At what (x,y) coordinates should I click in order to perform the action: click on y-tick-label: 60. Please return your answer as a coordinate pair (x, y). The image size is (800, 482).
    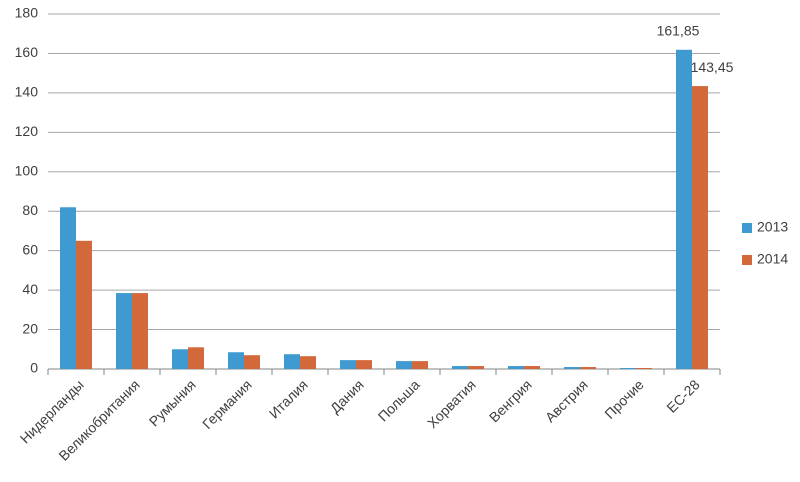
    Looking at the image, I should click on (30, 249).